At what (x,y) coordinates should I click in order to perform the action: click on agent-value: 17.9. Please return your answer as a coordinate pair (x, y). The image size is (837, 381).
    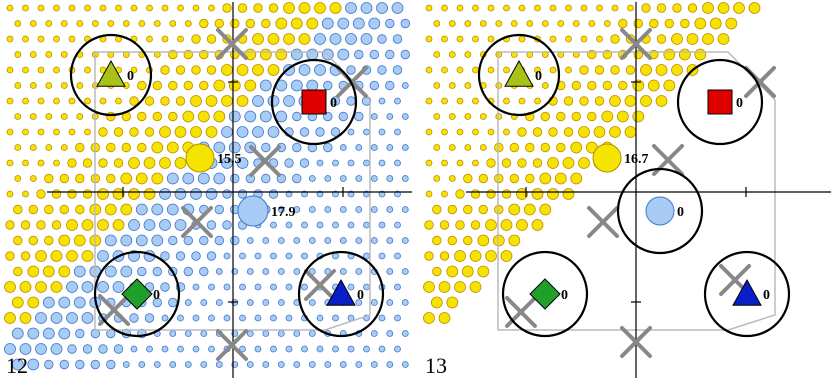
    Looking at the image, I should click on (283, 212).